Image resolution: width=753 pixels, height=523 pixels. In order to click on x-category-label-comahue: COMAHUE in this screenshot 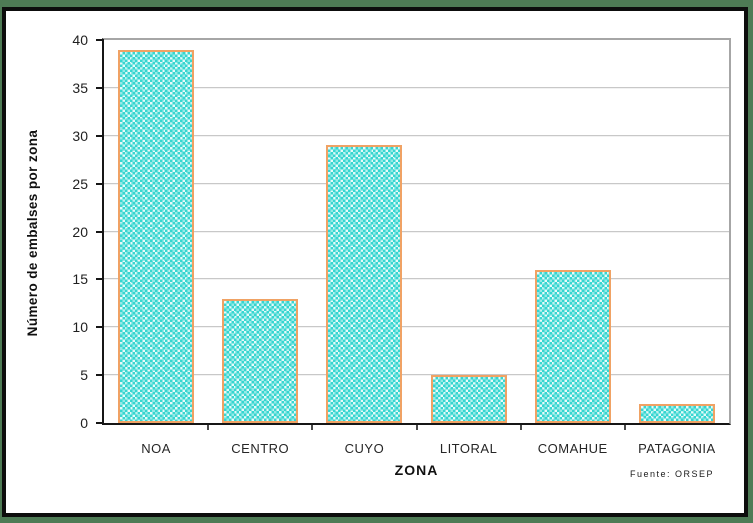, I will do `click(572, 448)`.